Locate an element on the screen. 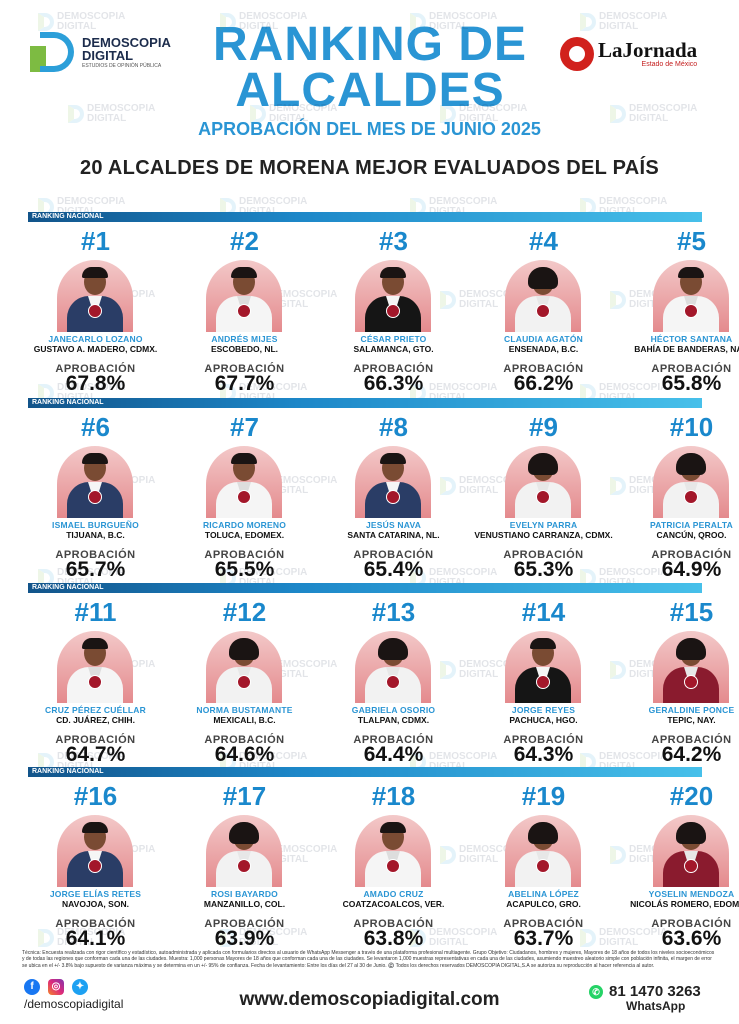 This screenshot has width=739, height=1024. rank-number: #13 is located at coordinates (393, 612).